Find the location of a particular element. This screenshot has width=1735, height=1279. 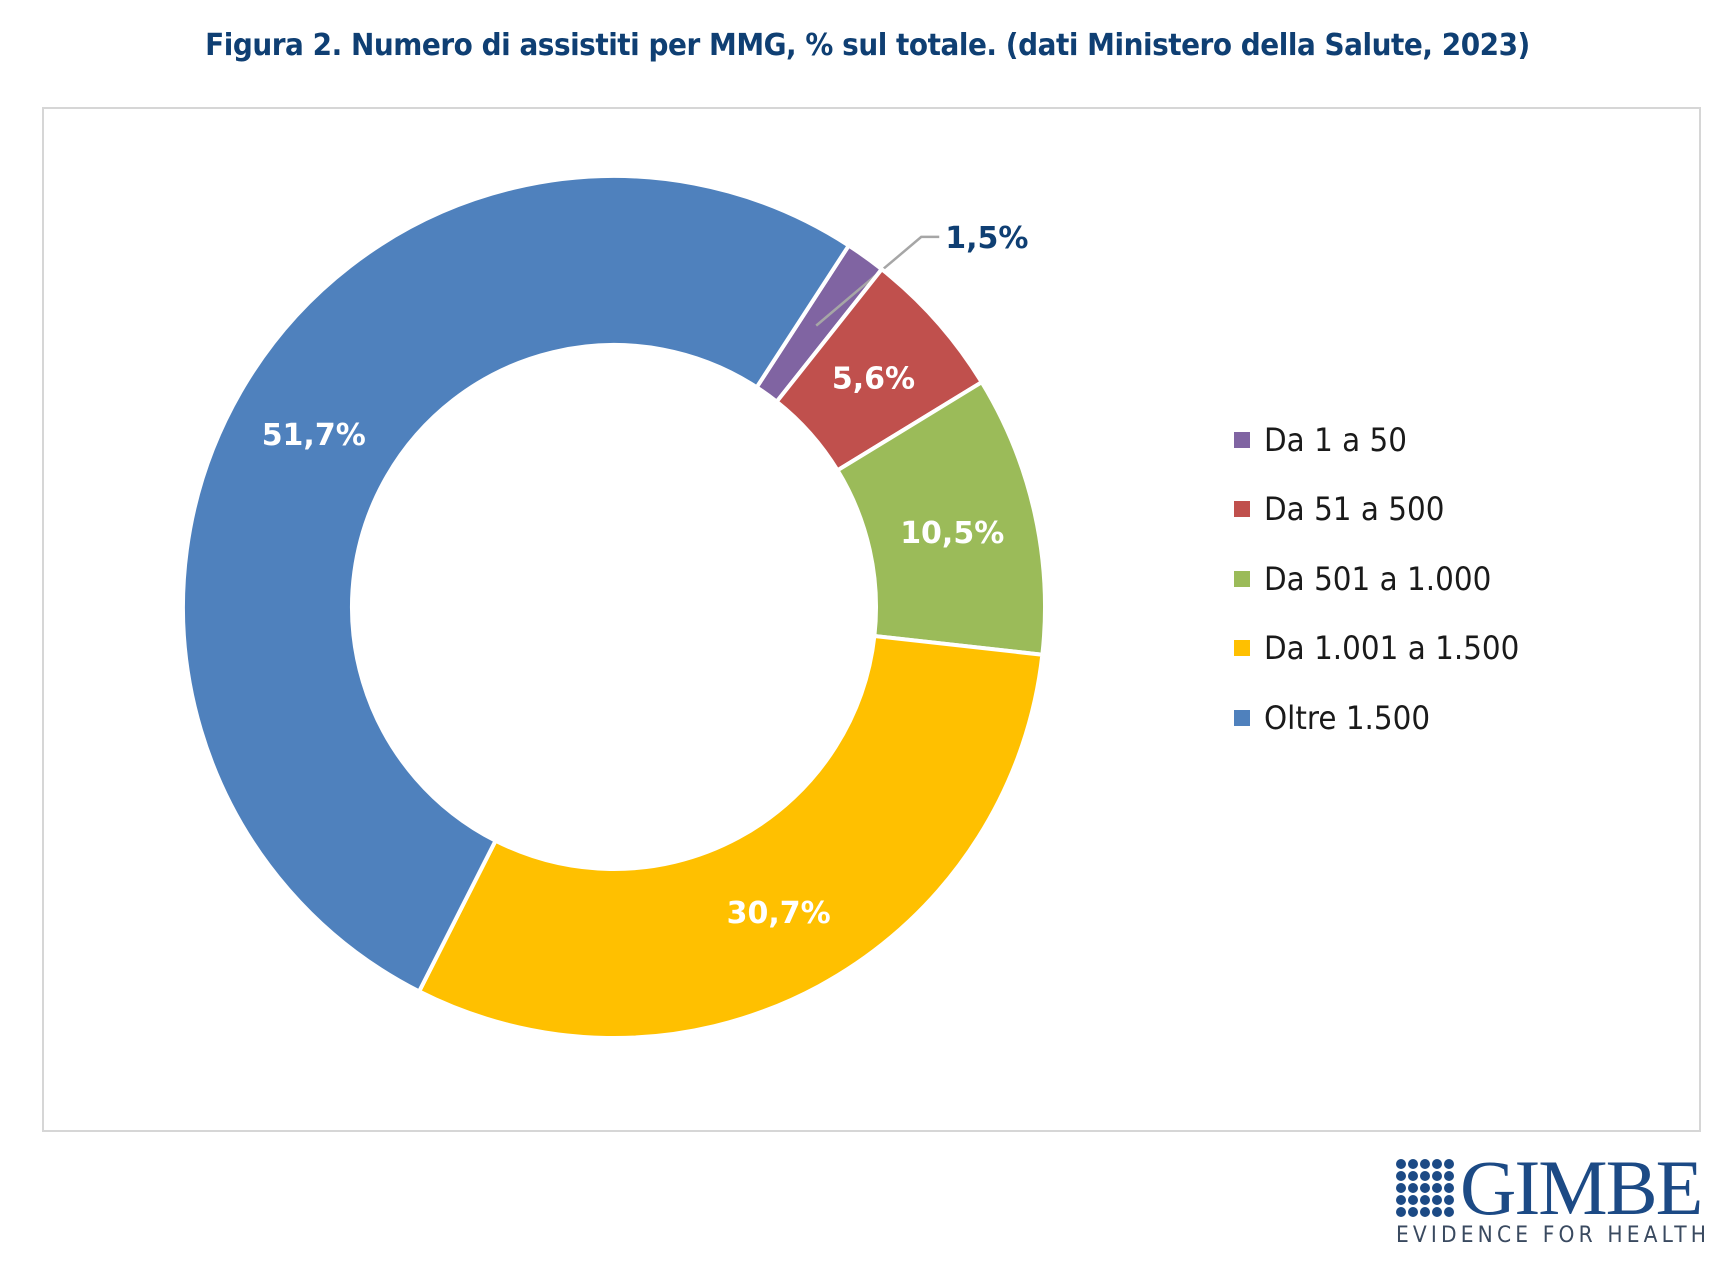

data-label-oltre-1500: 51,7% is located at coordinates (314, 435).